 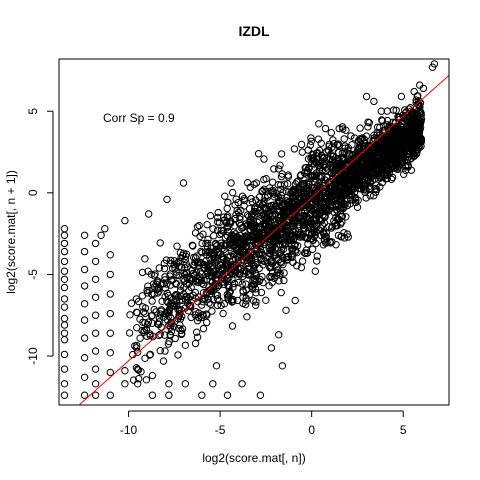 What do you see at coordinates (33, 192) in the screenshot?
I see `y-tick-label: 0` at bounding box center [33, 192].